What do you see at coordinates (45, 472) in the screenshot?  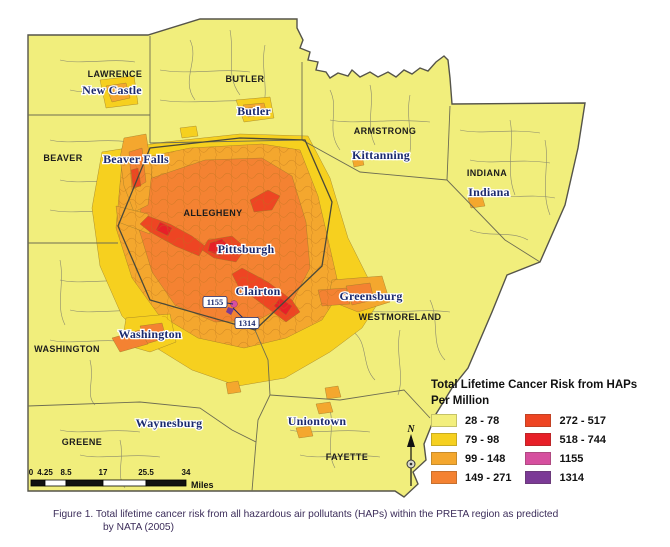 I see `scale-tick-1: 4.25` at bounding box center [45, 472].